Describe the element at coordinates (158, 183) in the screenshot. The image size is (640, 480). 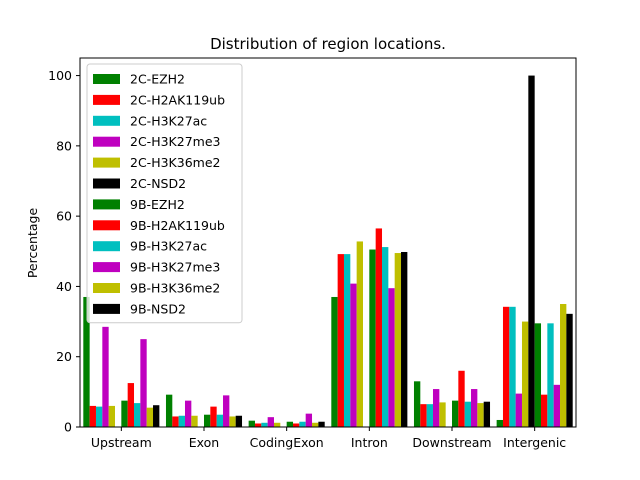
I see `legend-label-2c-nsd2: 2C-NSD2` at that location.